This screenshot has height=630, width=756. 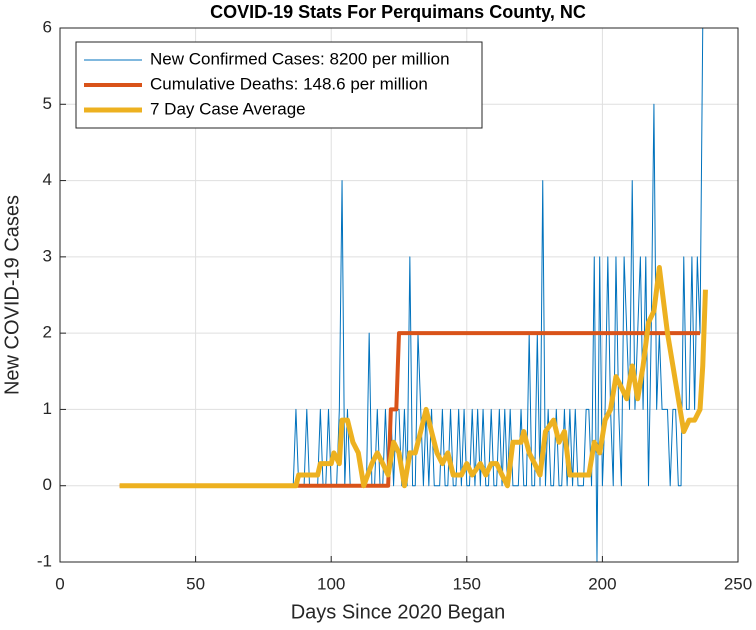 What do you see at coordinates (59, 583) in the screenshot?
I see `x-tick-label: 0` at bounding box center [59, 583].